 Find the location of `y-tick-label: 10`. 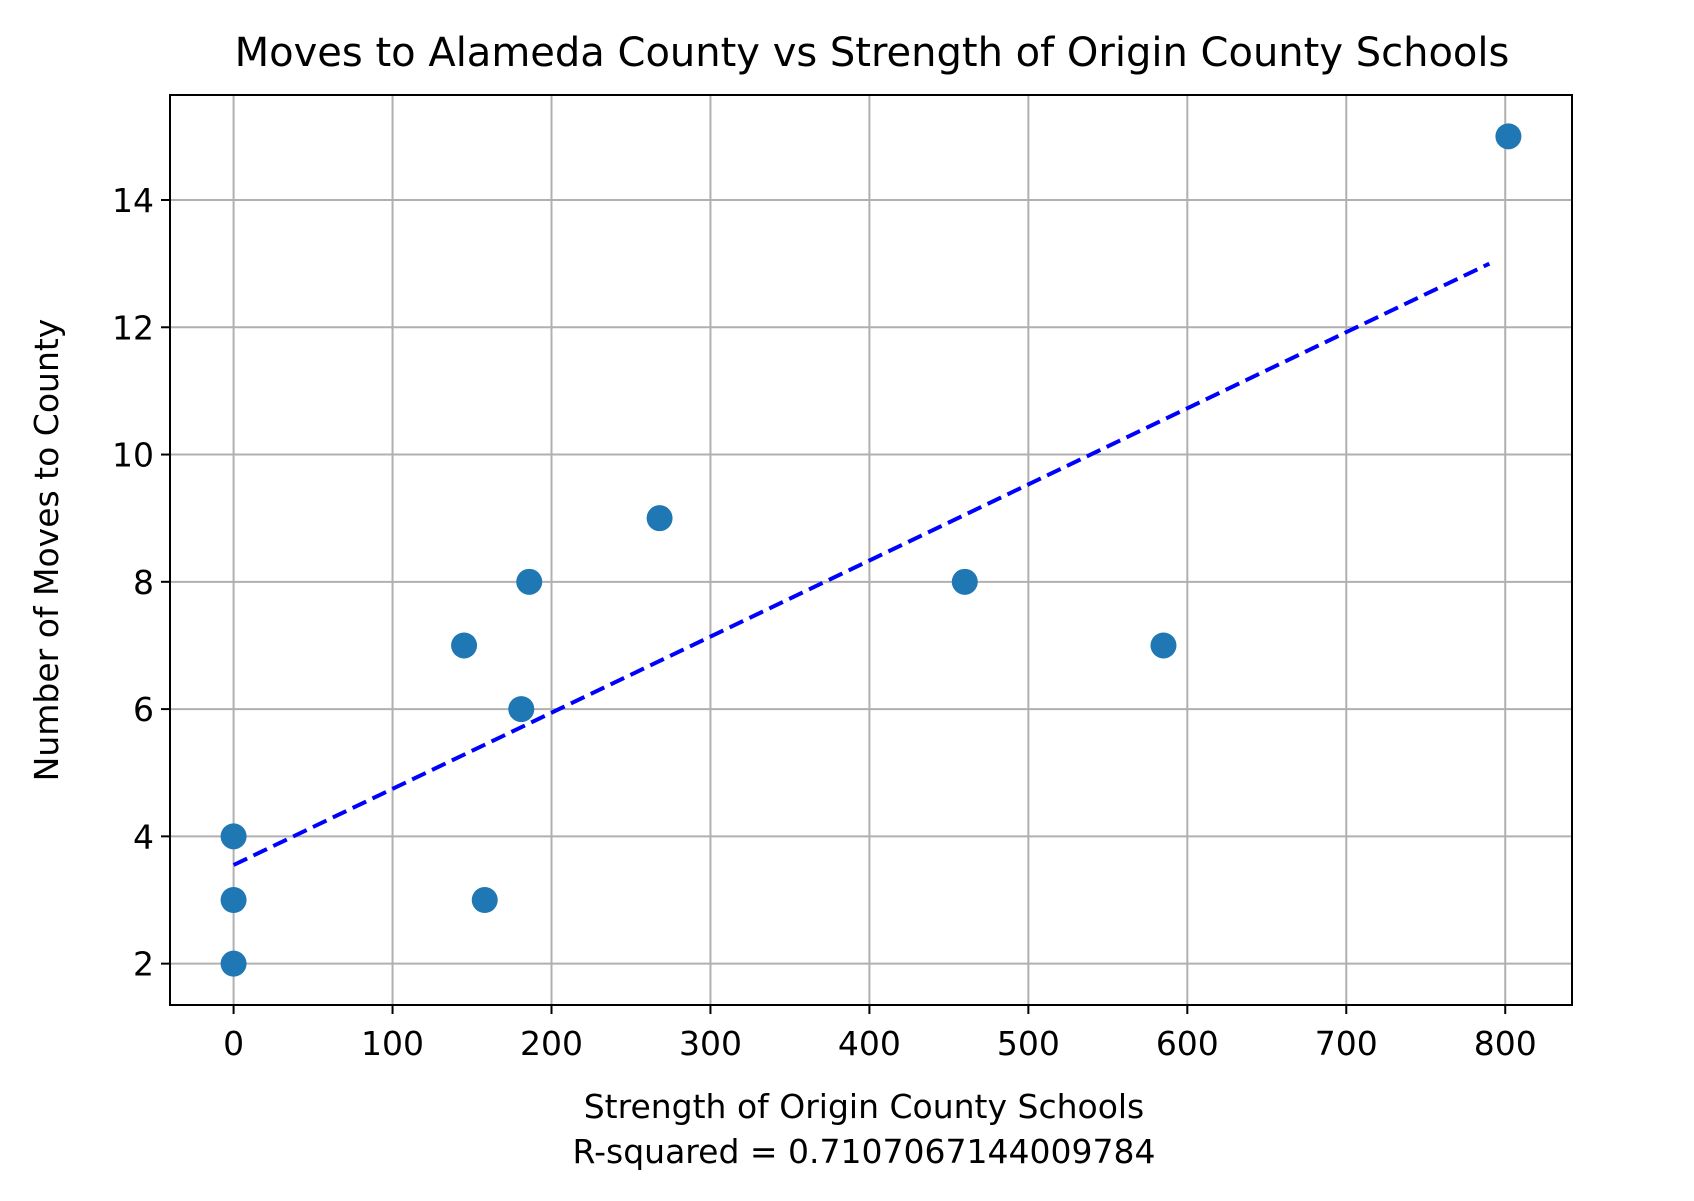

y-tick-label: 10 is located at coordinates (133, 455).